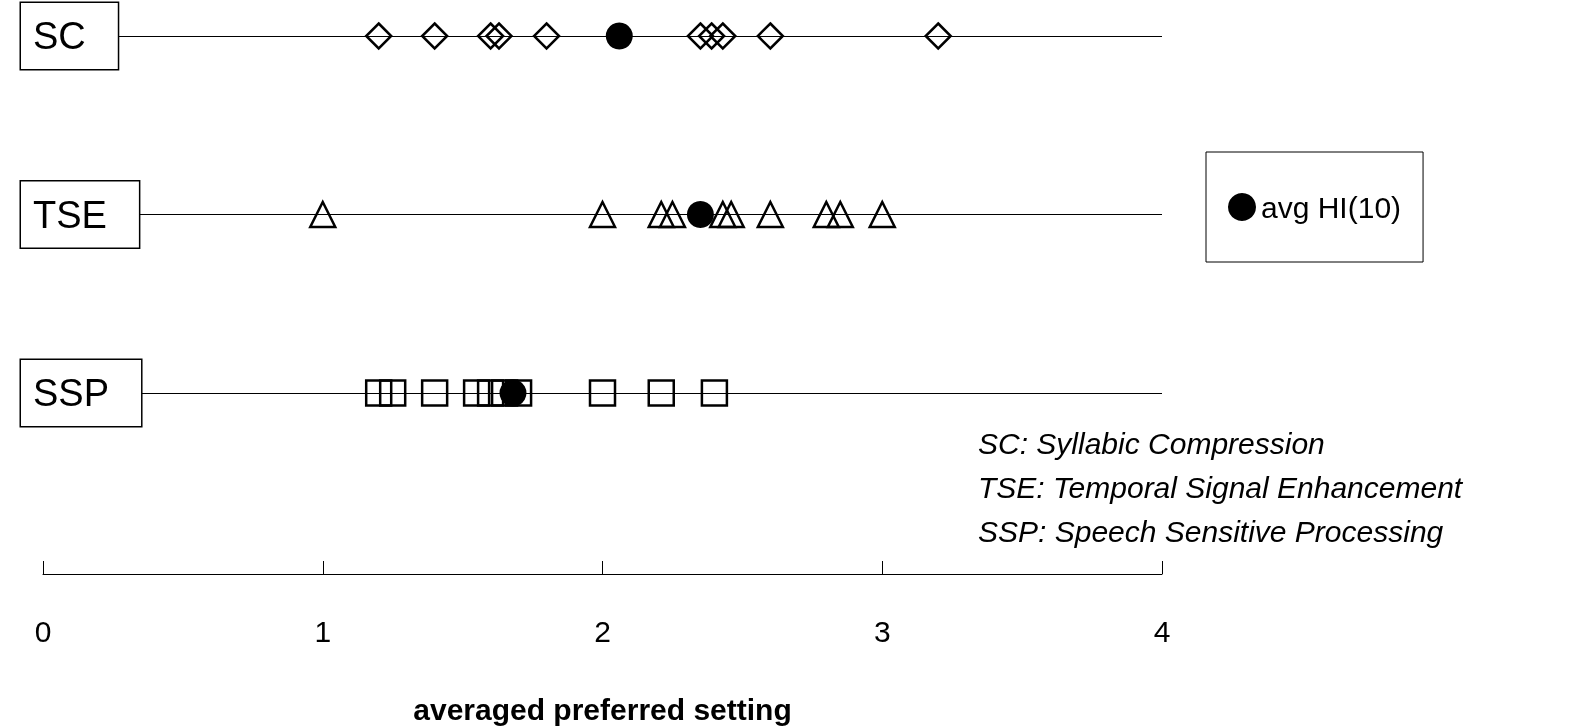 This screenshot has width=1594, height=726. Describe the element at coordinates (43, 631) in the screenshot. I see `x-tick-label: 0` at that location.